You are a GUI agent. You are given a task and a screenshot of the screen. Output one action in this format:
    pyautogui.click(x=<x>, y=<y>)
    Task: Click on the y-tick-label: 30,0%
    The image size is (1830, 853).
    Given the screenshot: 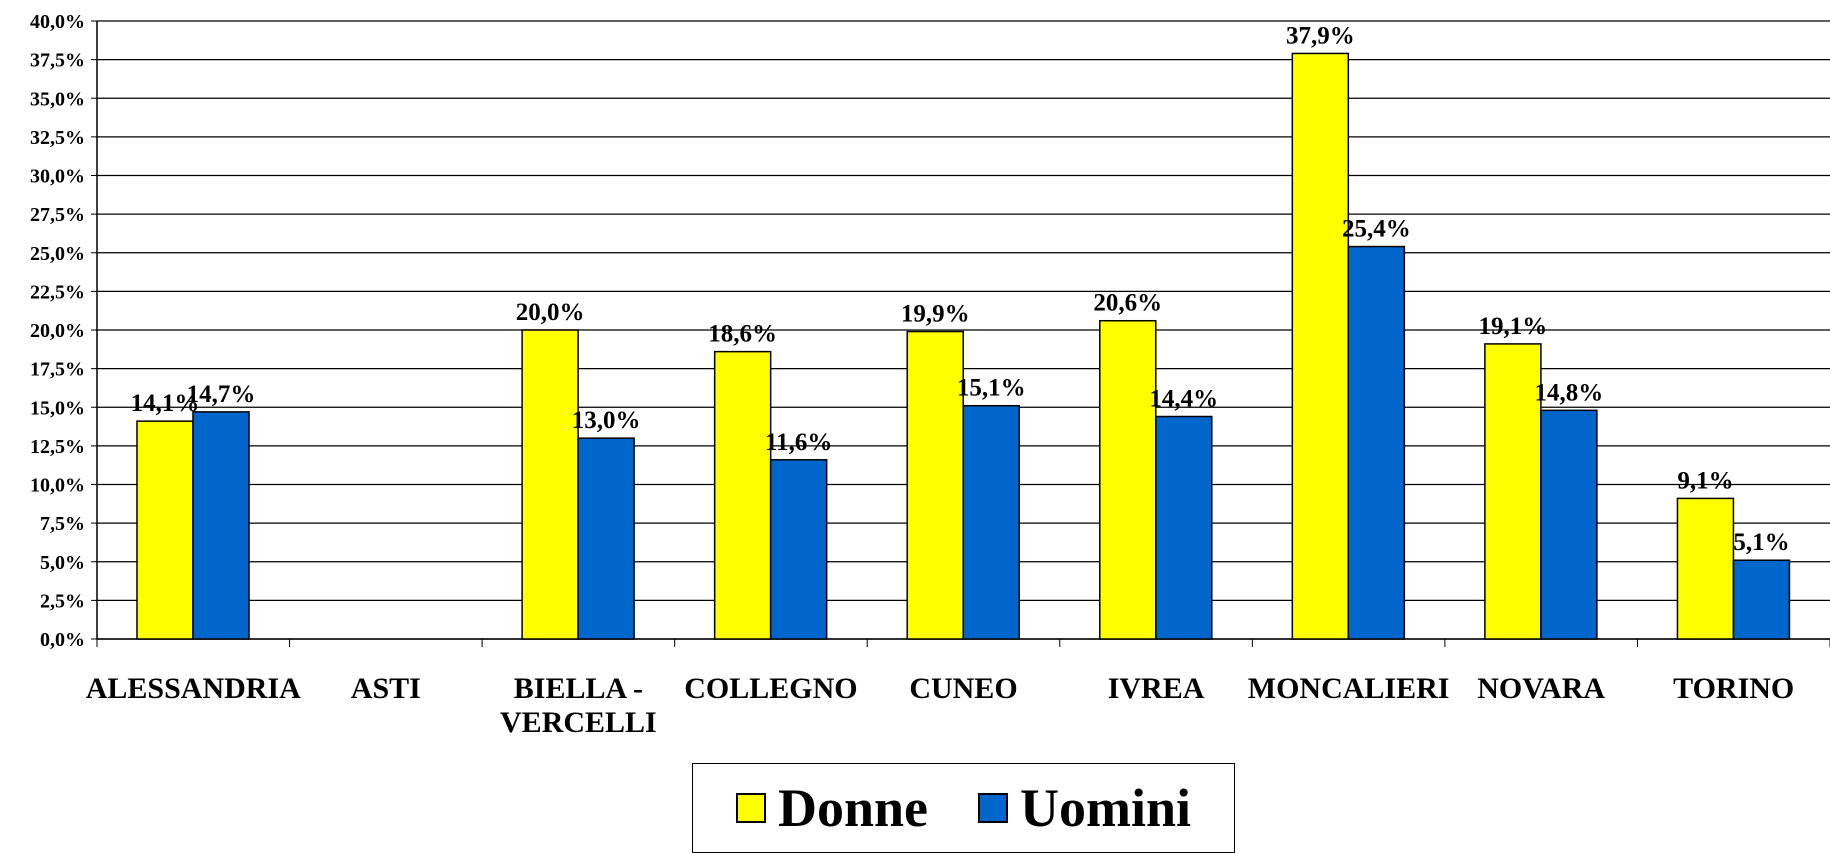 What is the action you would take?
    pyautogui.click(x=57, y=177)
    